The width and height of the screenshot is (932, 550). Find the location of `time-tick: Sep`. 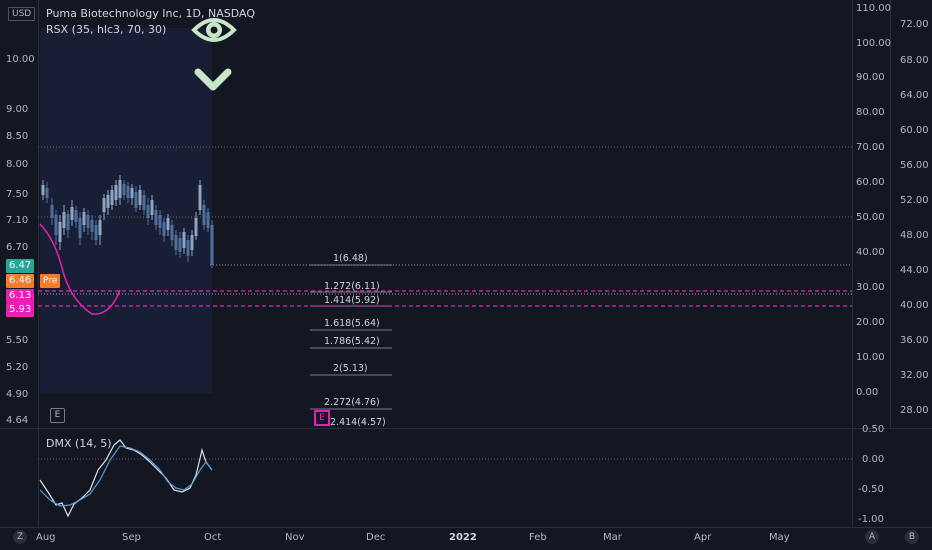

time-tick: Sep is located at coordinates (131, 537).